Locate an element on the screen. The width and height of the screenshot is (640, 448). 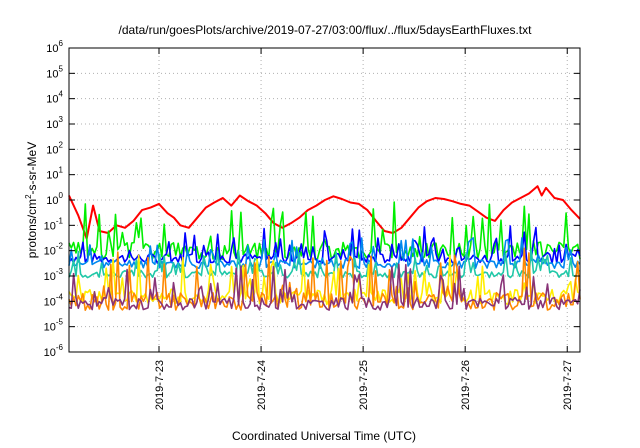
y-tick-label: 10¹ is located at coordinates (54, 174).